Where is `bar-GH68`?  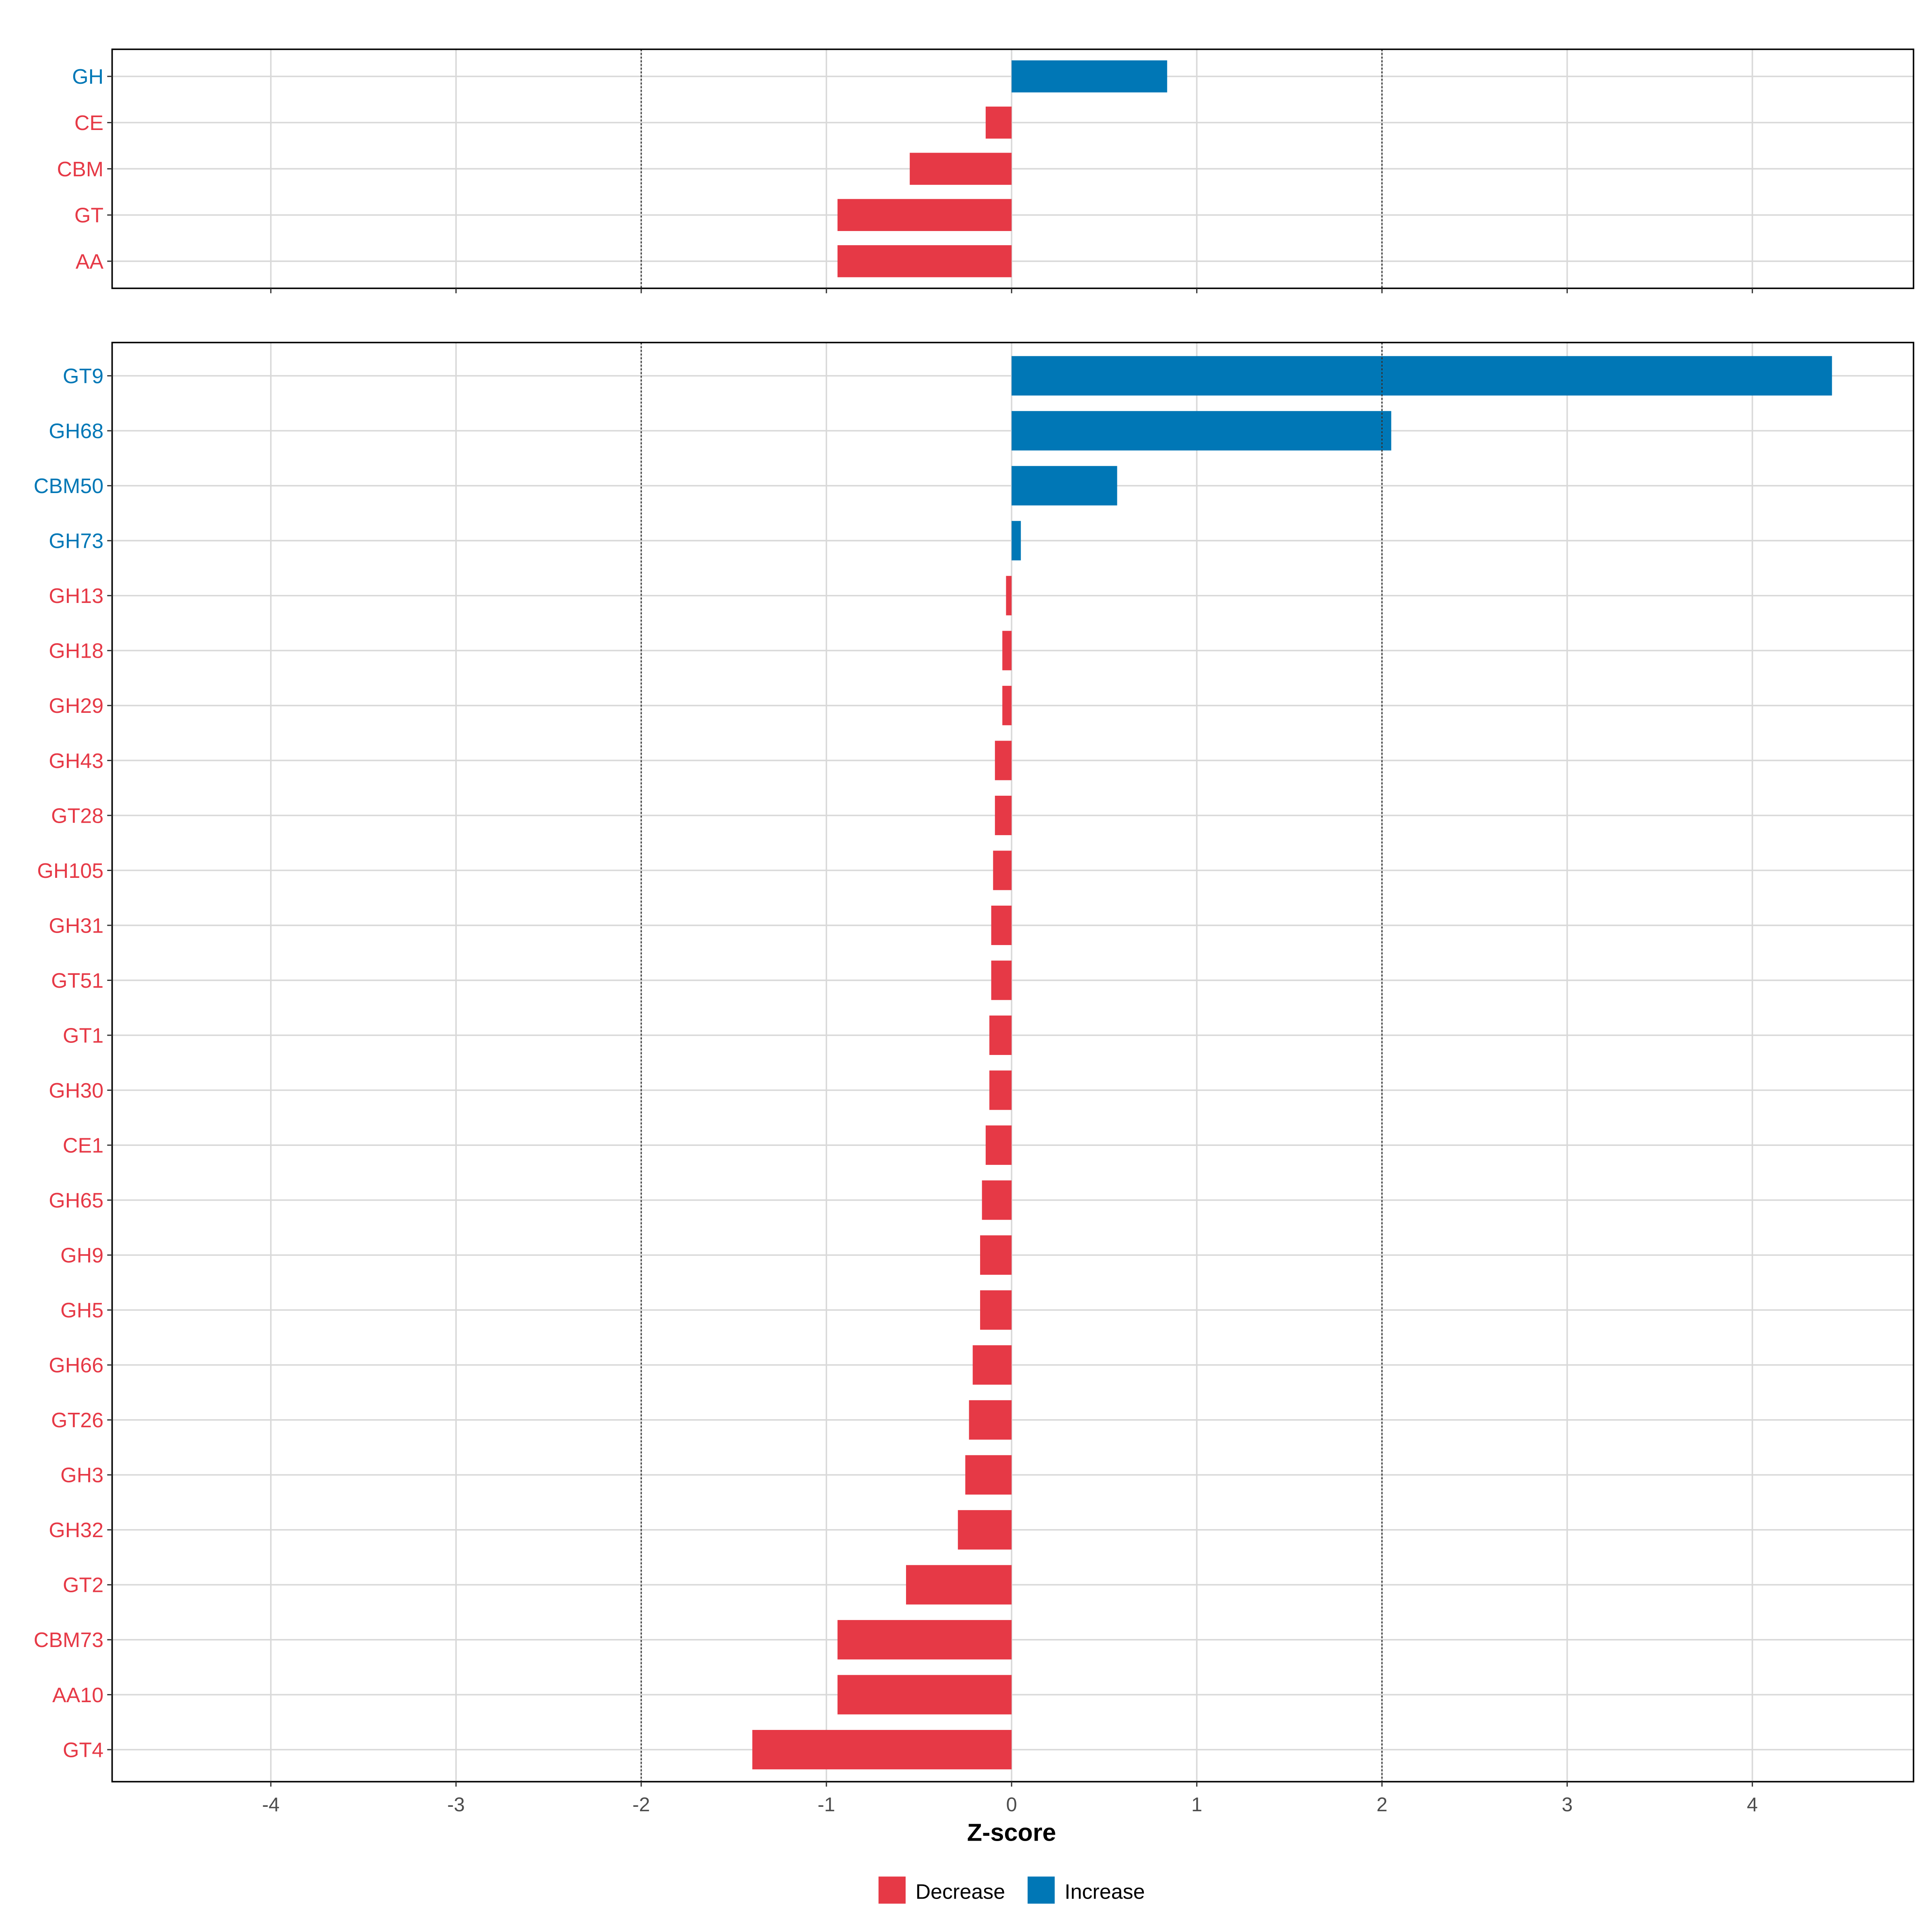
bar-GH68 is located at coordinates (1201, 431).